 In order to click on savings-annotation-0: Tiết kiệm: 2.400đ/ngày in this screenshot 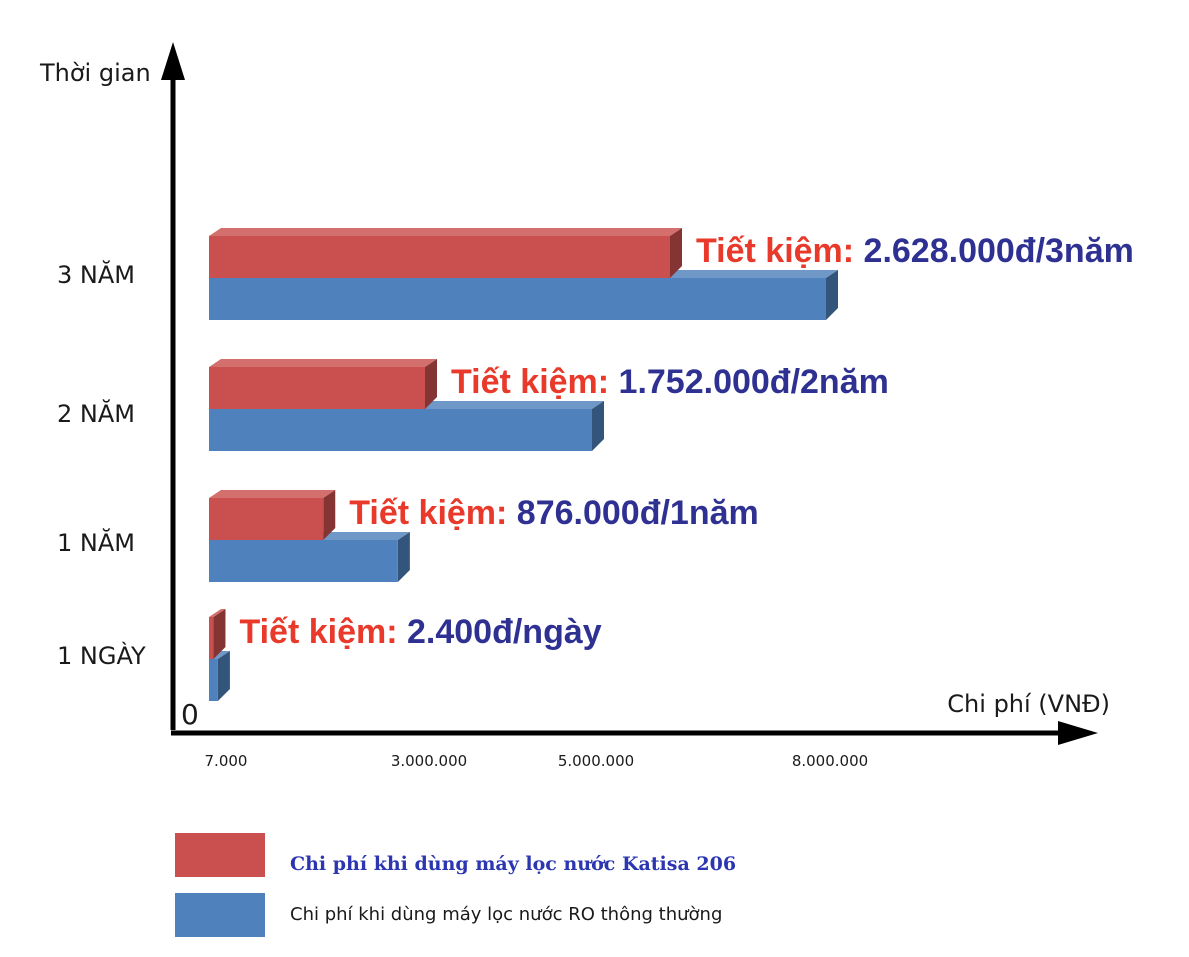, I will do `click(420, 632)`.